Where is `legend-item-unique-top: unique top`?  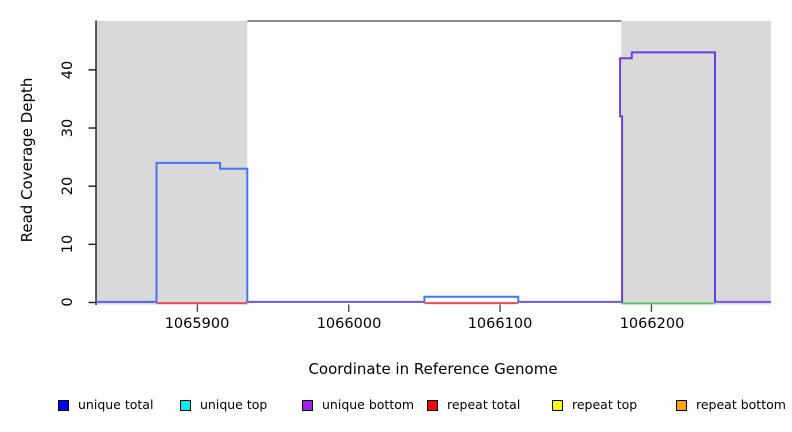 legend-item-unique-top: unique top is located at coordinates (223, 405).